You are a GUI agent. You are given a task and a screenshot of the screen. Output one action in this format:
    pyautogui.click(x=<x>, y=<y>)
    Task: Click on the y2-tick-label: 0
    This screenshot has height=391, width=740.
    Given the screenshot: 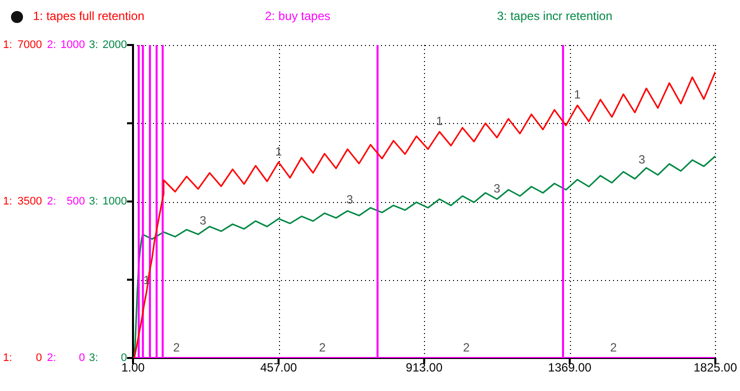 What is the action you would take?
    pyautogui.click(x=81, y=358)
    